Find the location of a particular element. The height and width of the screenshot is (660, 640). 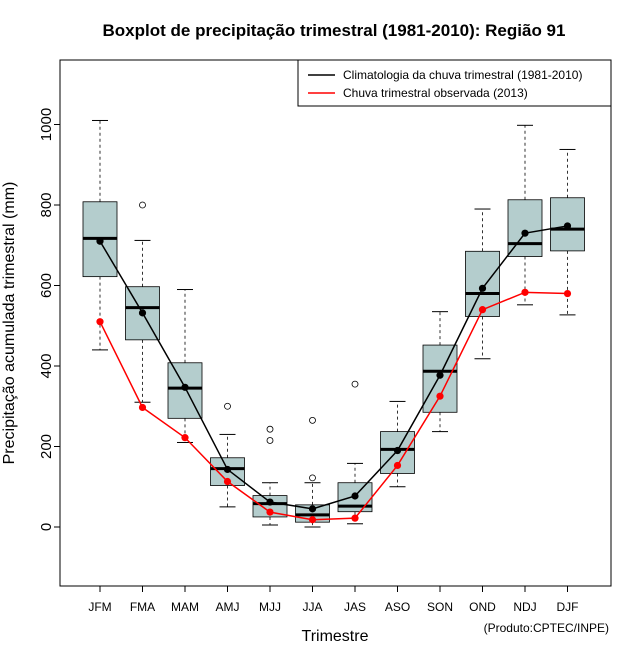

y-tick-label: 1000 is located at coordinates (46, 124).